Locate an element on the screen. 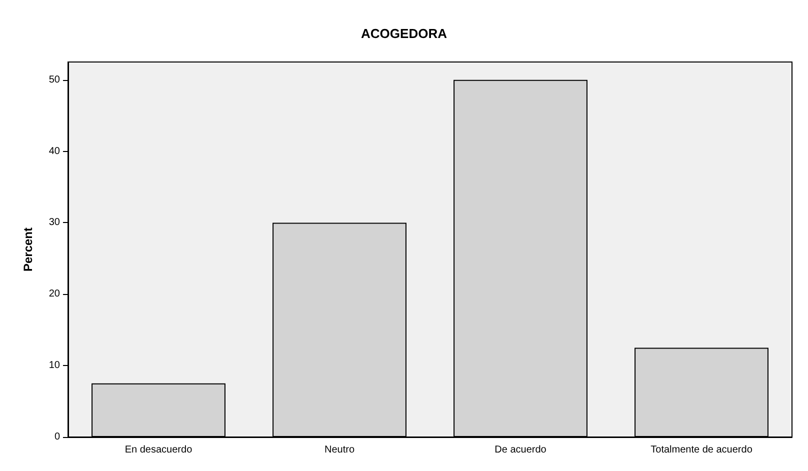  x-tick-label: En desacuerdo is located at coordinates (158, 450).